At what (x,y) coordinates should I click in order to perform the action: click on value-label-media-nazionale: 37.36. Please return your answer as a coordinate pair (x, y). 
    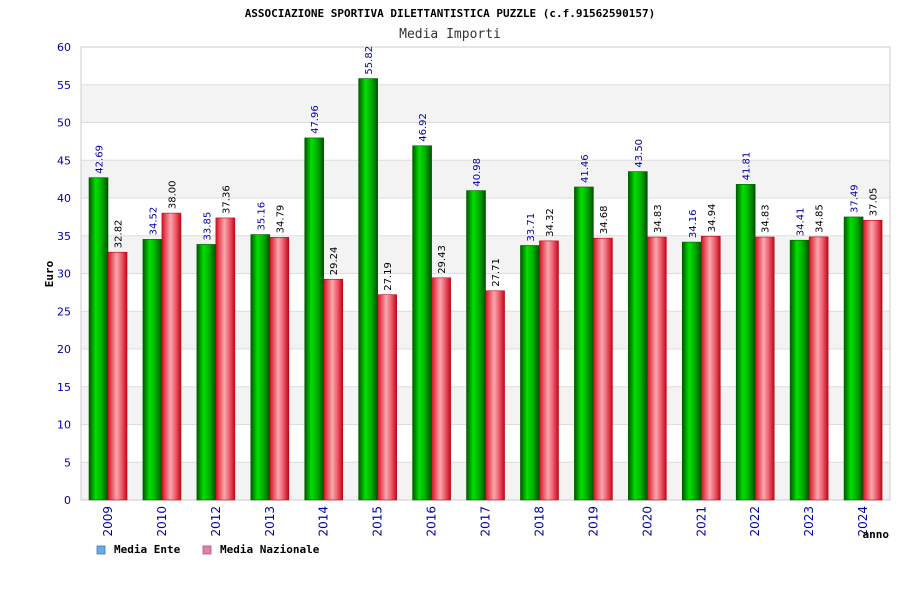
    Looking at the image, I should click on (226, 199).